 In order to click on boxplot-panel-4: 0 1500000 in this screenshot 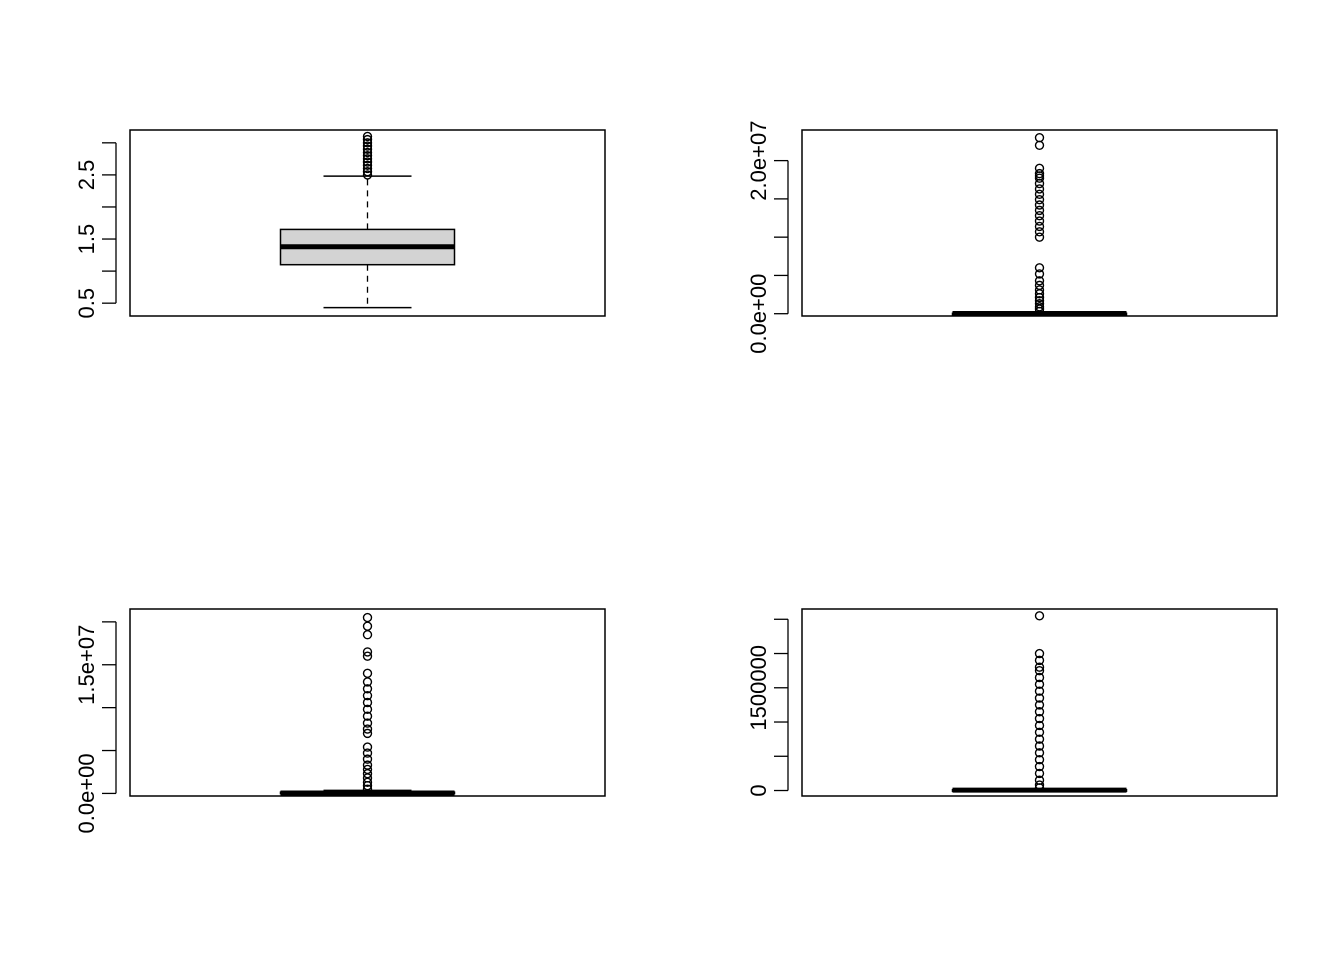, I will do `click(1012, 702)`.